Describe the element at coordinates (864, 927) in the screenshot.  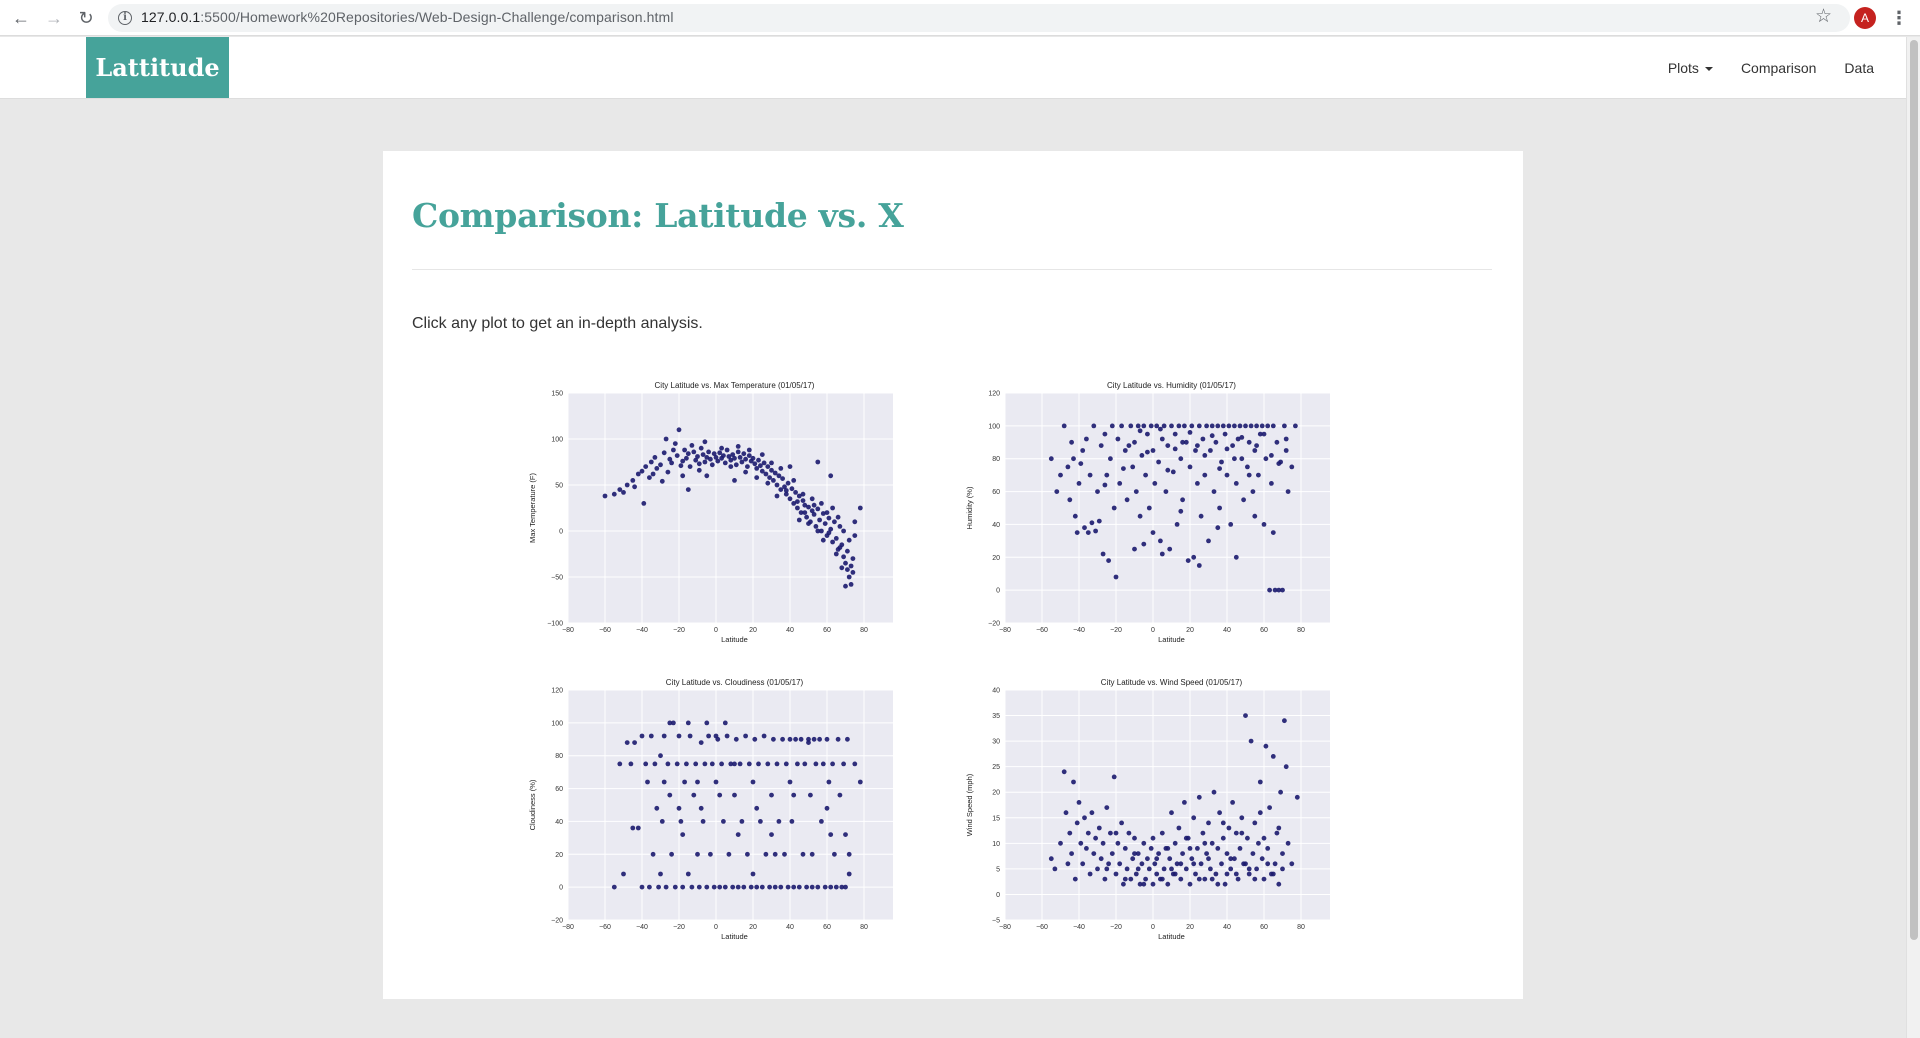
I see `x-tick-label: 80` at that location.